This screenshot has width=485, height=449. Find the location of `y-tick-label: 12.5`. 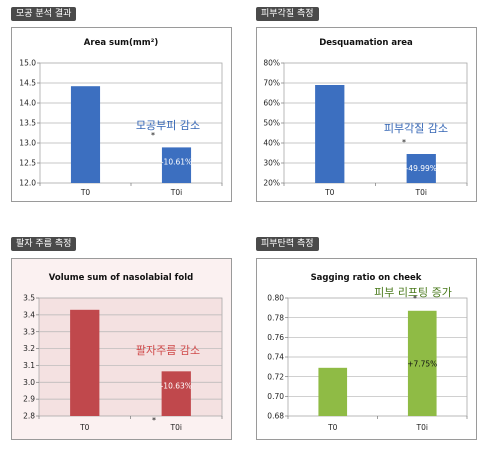

y-tick-label: 12.5 is located at coordinates (27, 163).